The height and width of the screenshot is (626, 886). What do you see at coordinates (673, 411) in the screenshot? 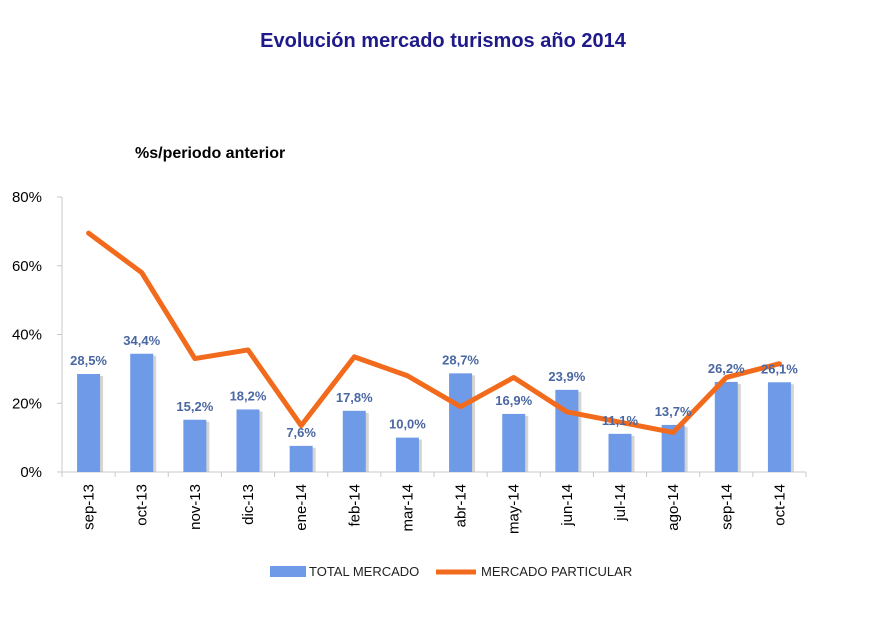
I see `bar-data-label: 13,7%` at bounding box center [673, 411].